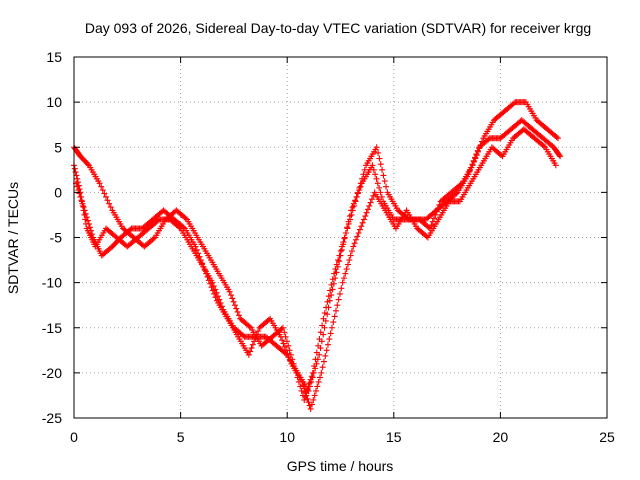 The image size is (640, 480). What do you see at coordinates (74, 437) in the screenshot?
I see `x-tick-label: 0` at bounding box center [74, 437].